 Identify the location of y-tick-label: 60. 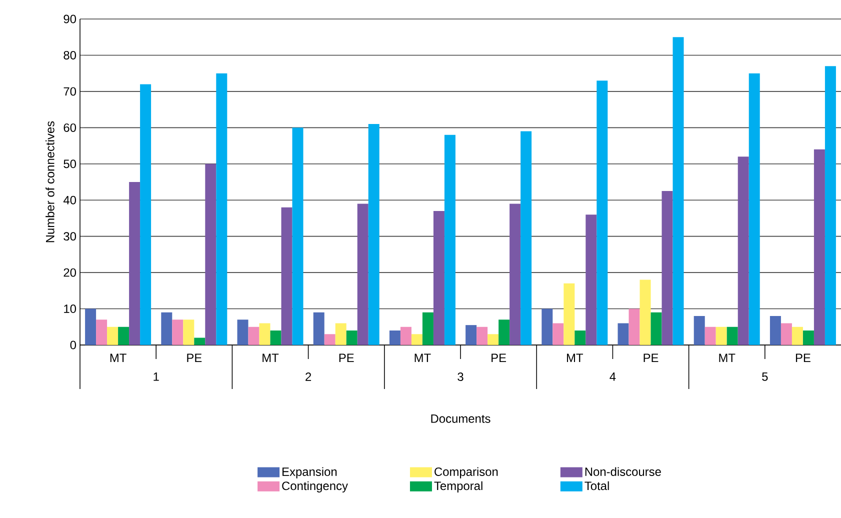
(70, 127).